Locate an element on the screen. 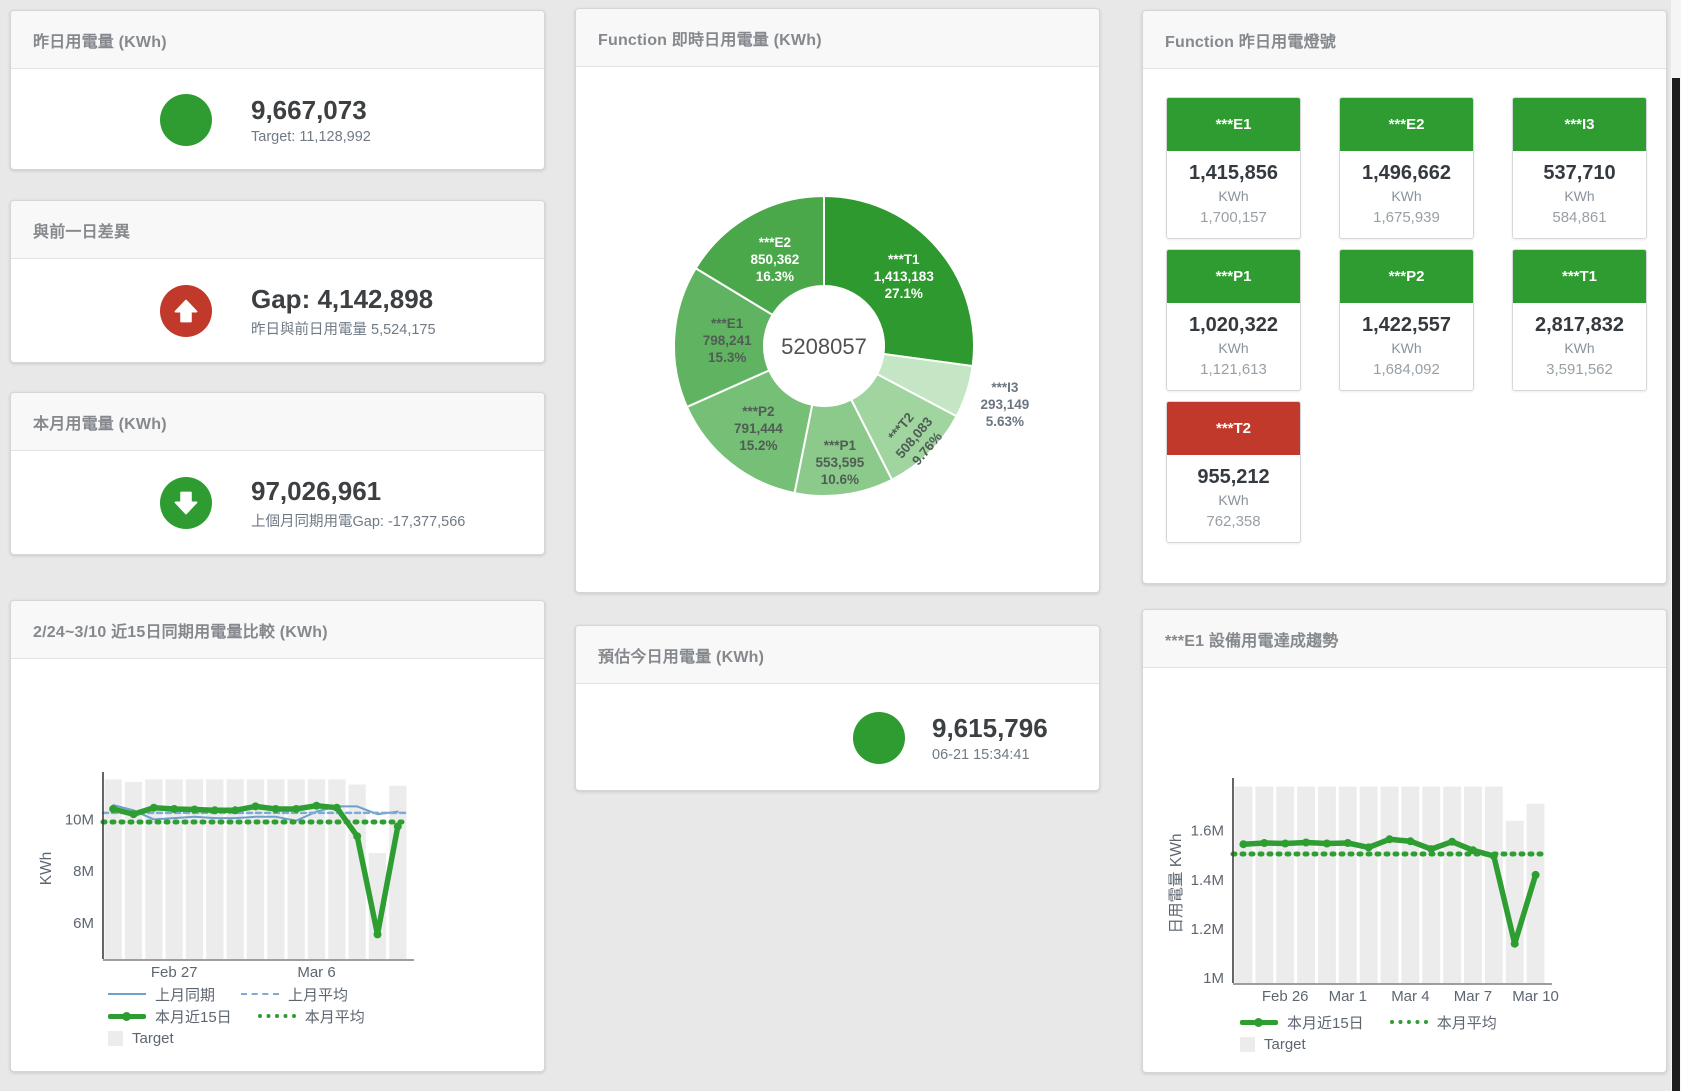 The image size is (1681, 1091). light-tile-4: ***P1 1,020,322 KWh 1,121,613 is located at coordinates (1233, 320).